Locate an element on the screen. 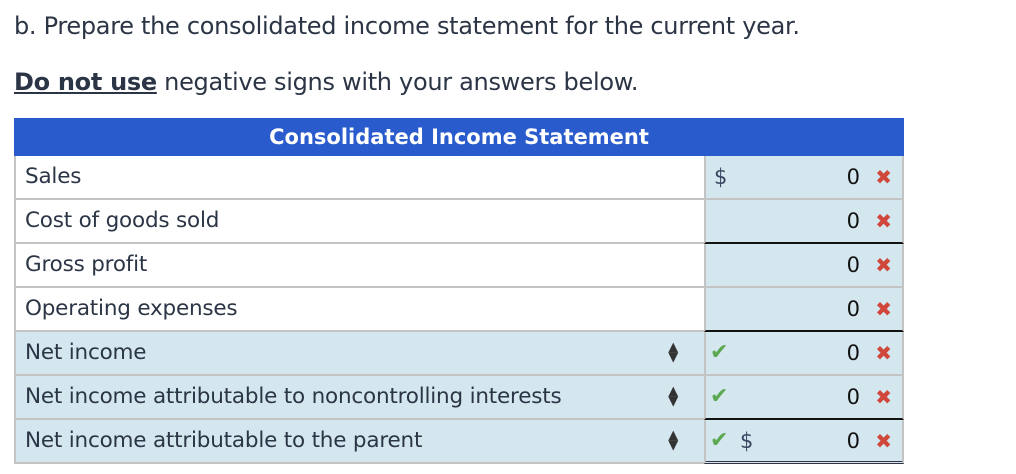  row-label-select: Gross profit is located at coordinates (359, 266).